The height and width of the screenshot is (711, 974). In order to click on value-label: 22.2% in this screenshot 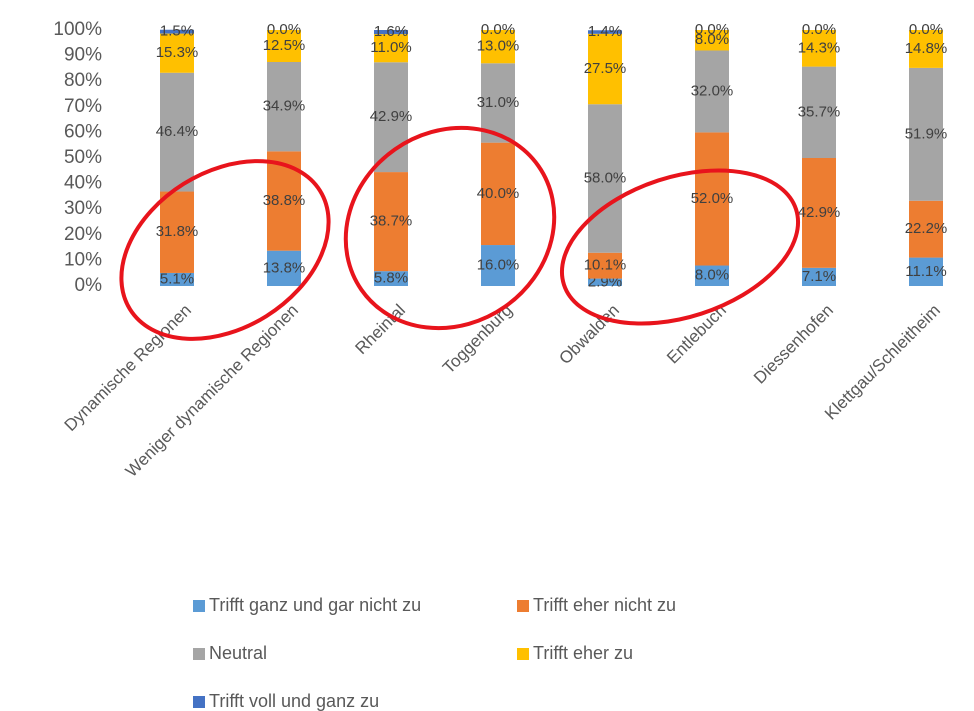, I will do `click(926, 228)`.